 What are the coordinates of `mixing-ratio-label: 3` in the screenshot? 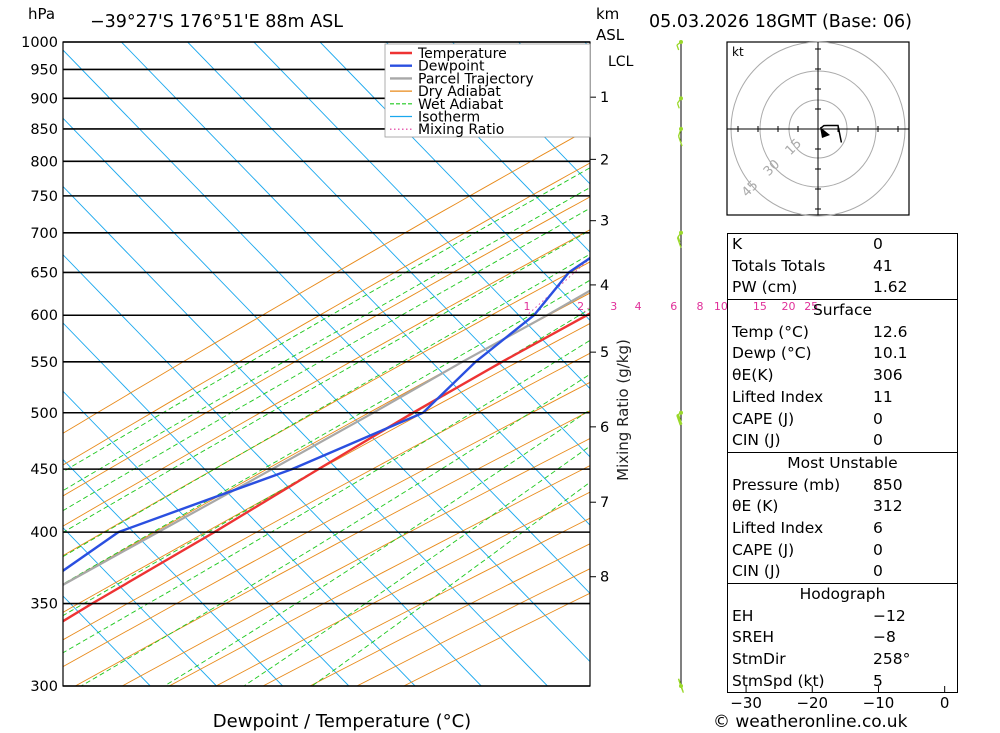 It's located at (613, 306).